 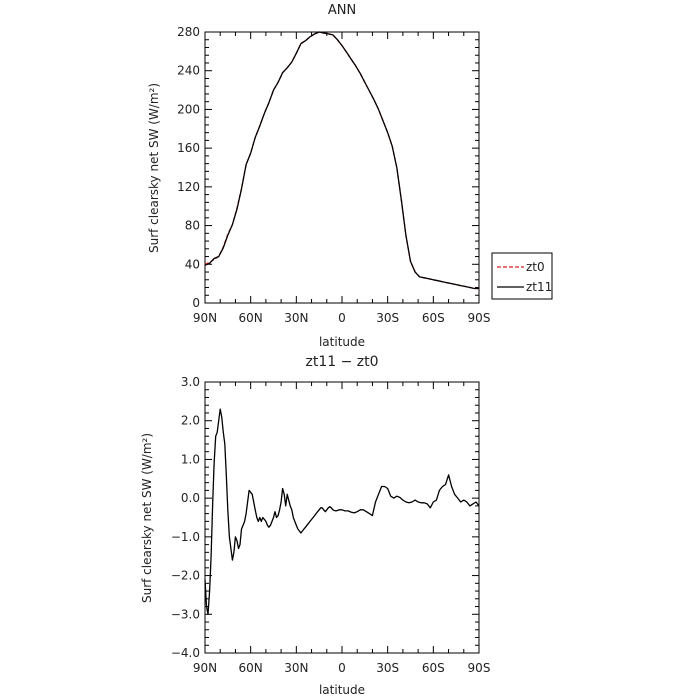 I want to click on y-tick-label: 0.0, so click(x=190, y=498).